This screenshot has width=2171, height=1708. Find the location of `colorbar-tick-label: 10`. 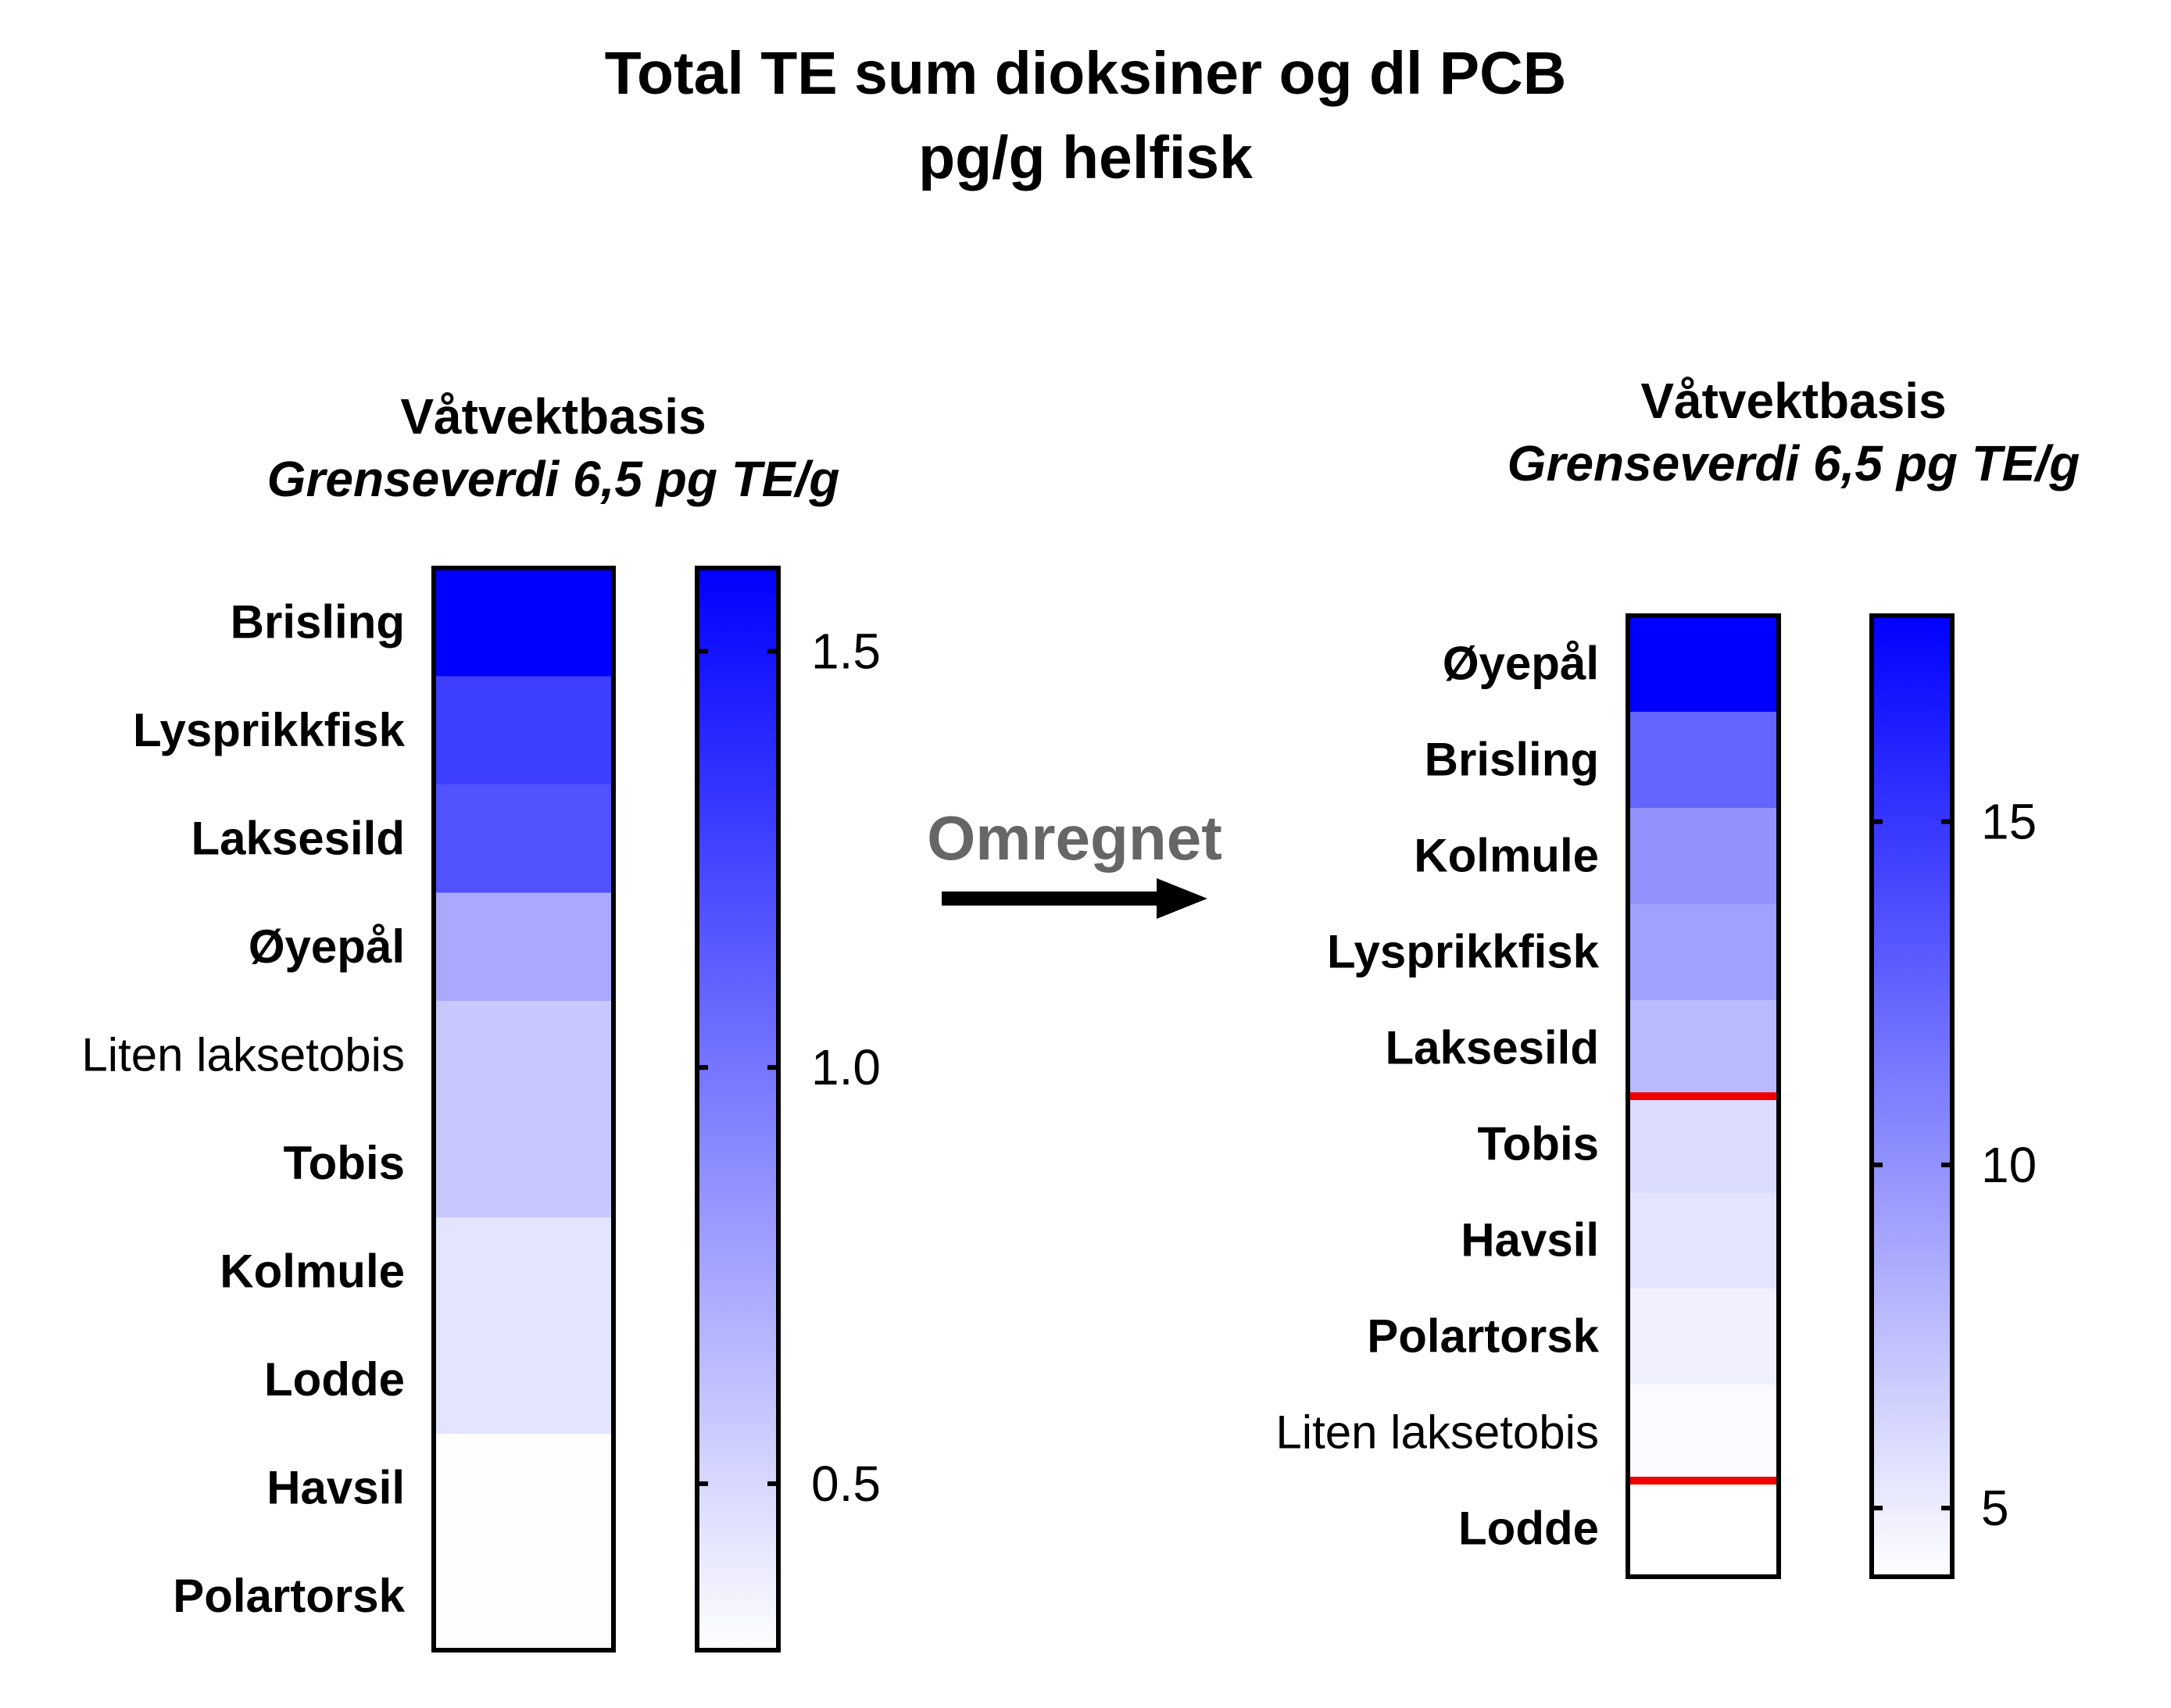

colorbar-tick-label: 10 is located at coordinates (2009, 1165).